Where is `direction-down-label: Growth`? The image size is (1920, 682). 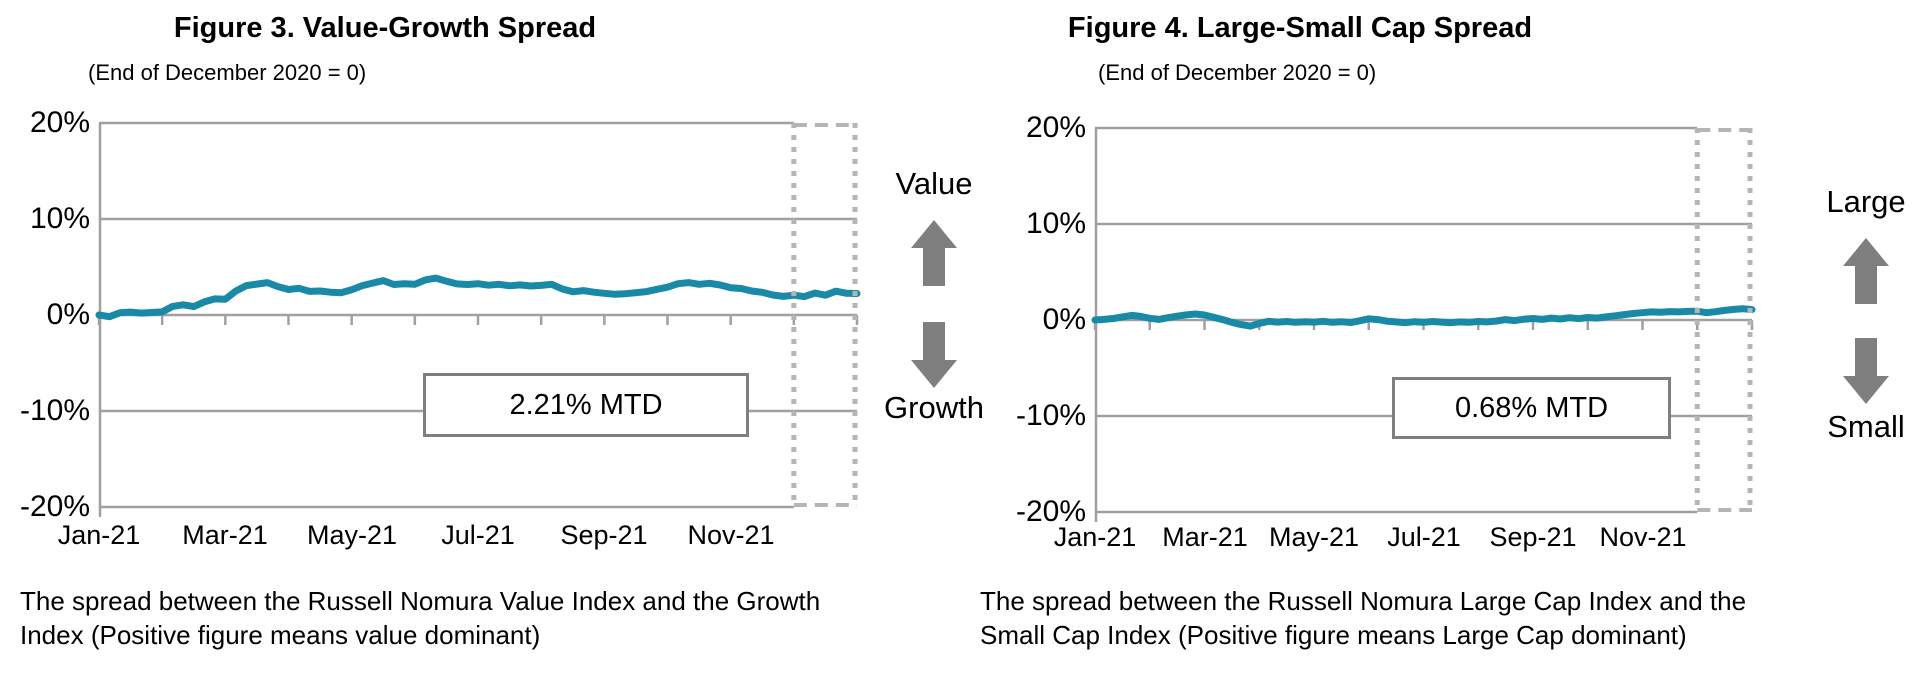 direction-down-label: Growth is located at coordinates (934, 407).